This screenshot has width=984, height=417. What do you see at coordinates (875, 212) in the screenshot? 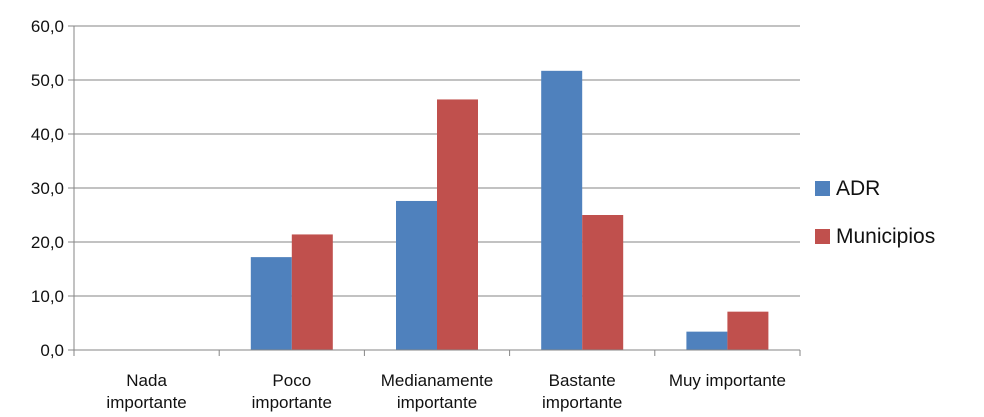
I see `legend: ADR Municipios` at bounding box center [875, 212].